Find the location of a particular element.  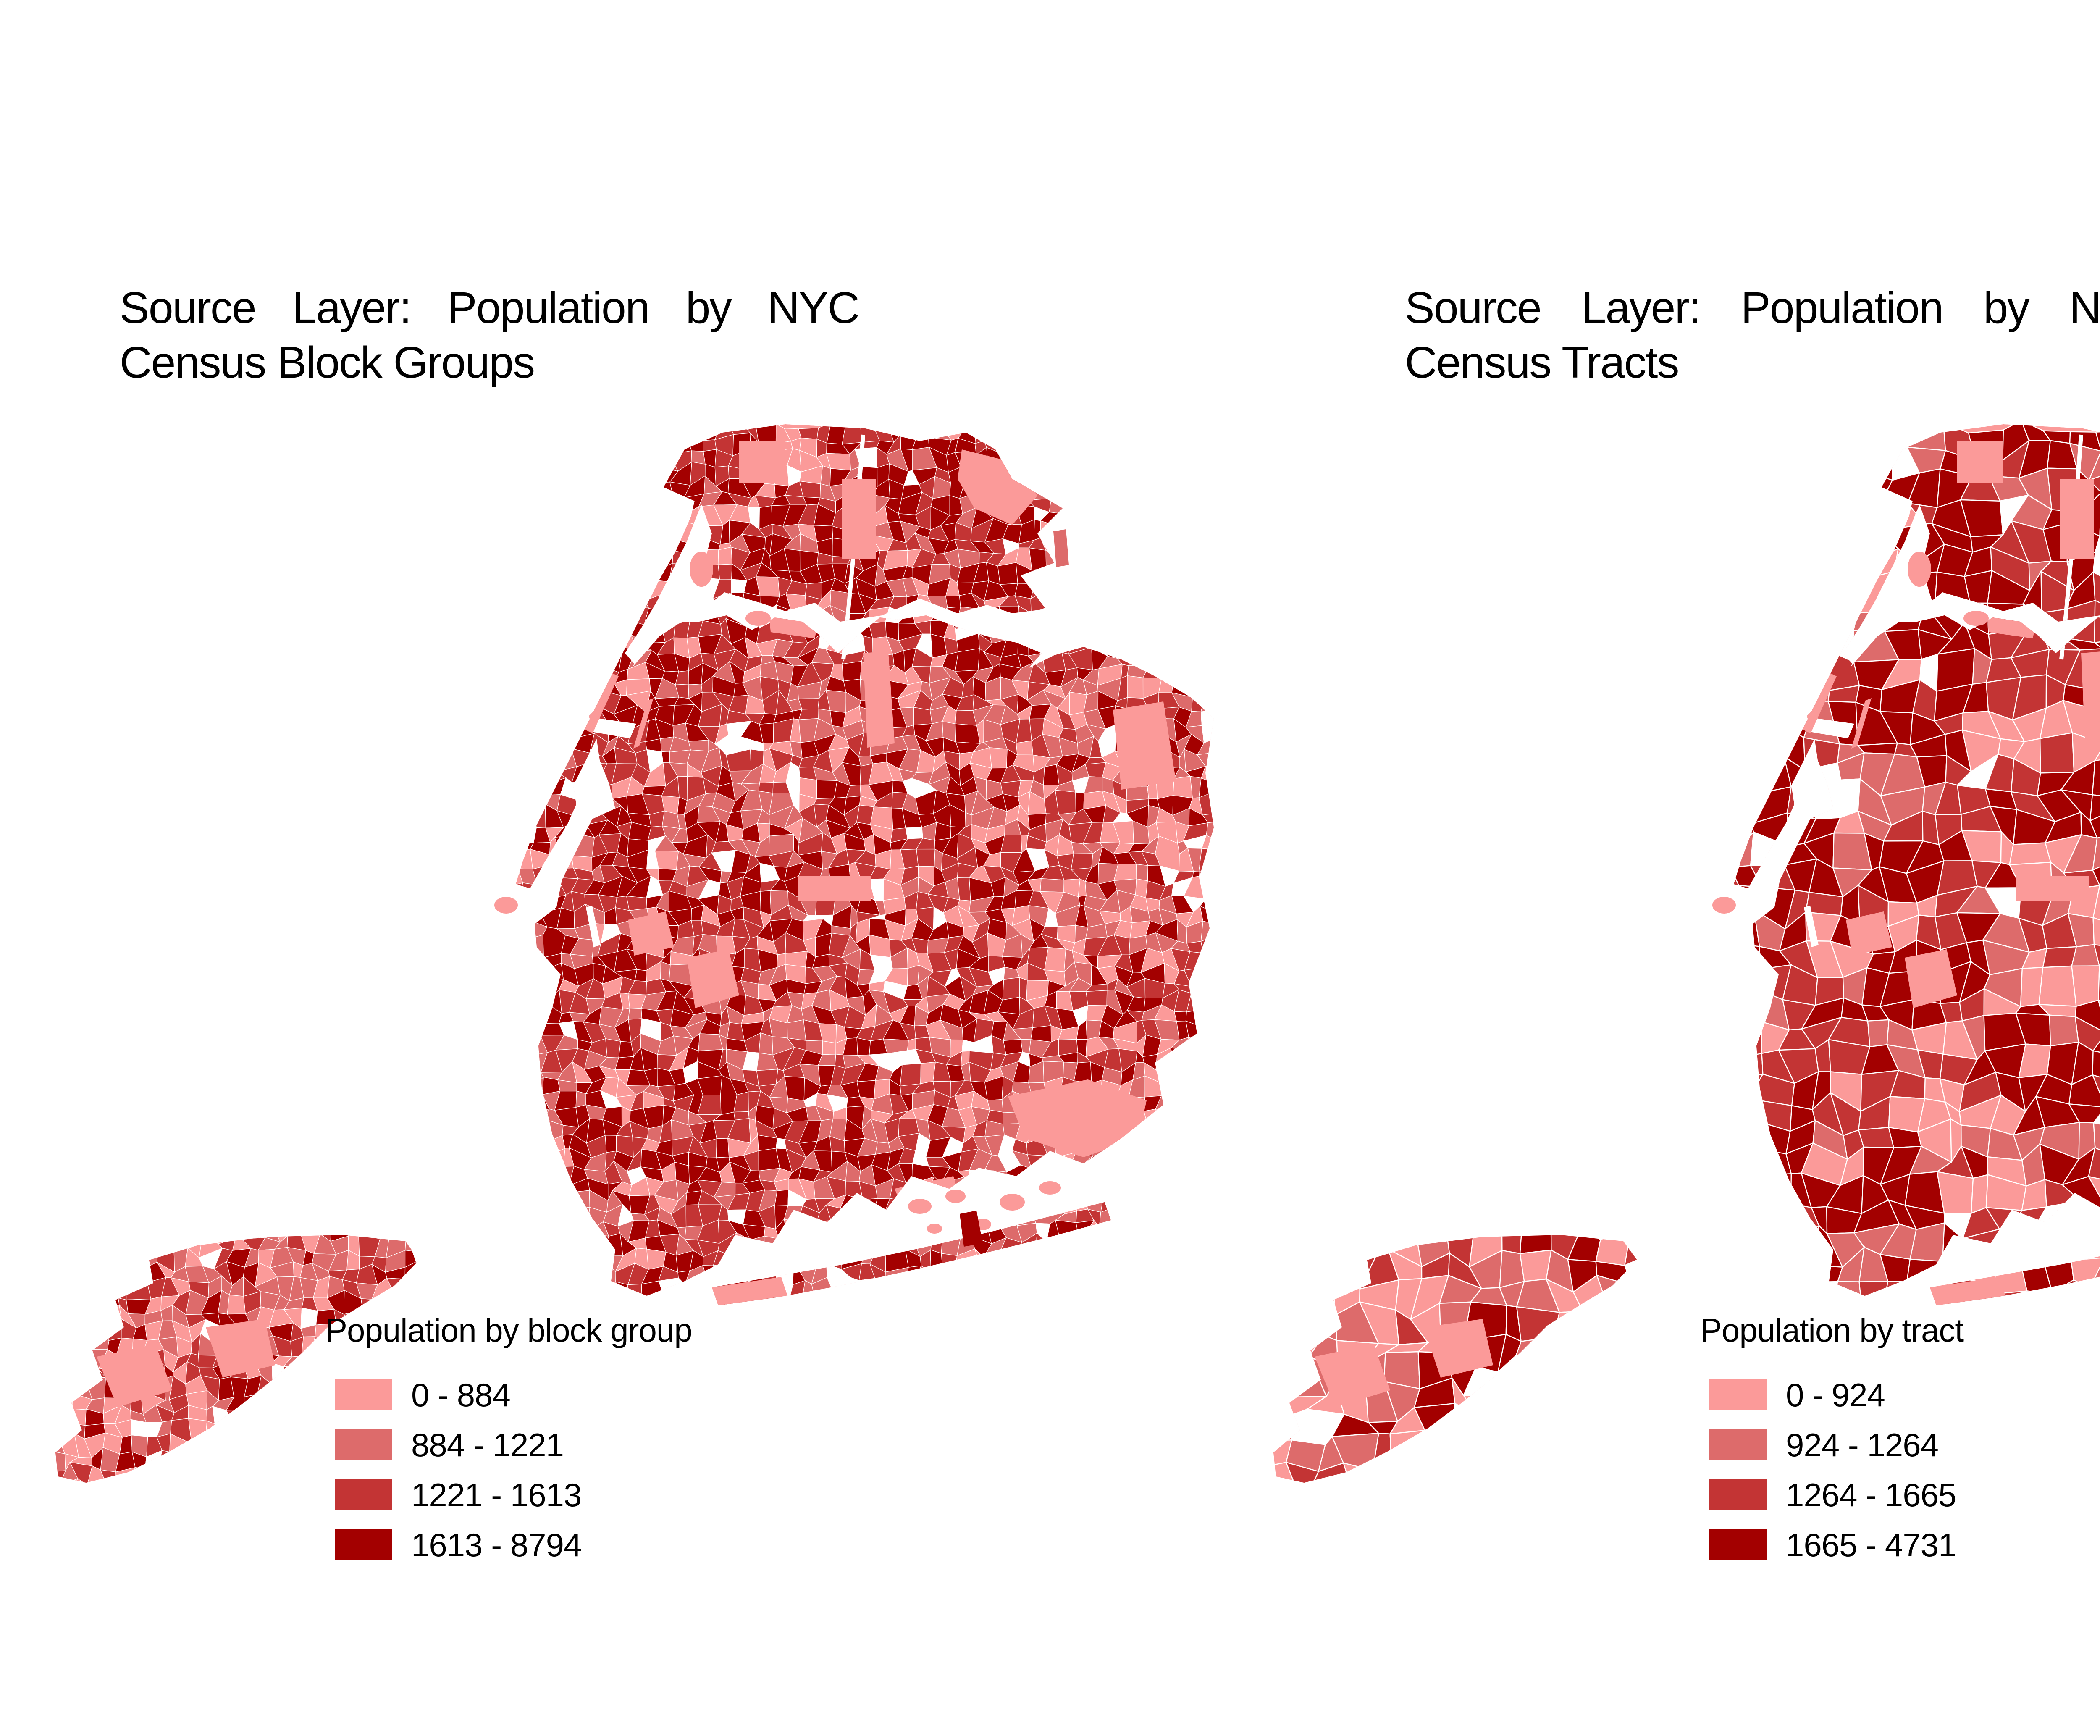

legend-class-label: 1221 - 1613 is located at coordinates (496, 1494).